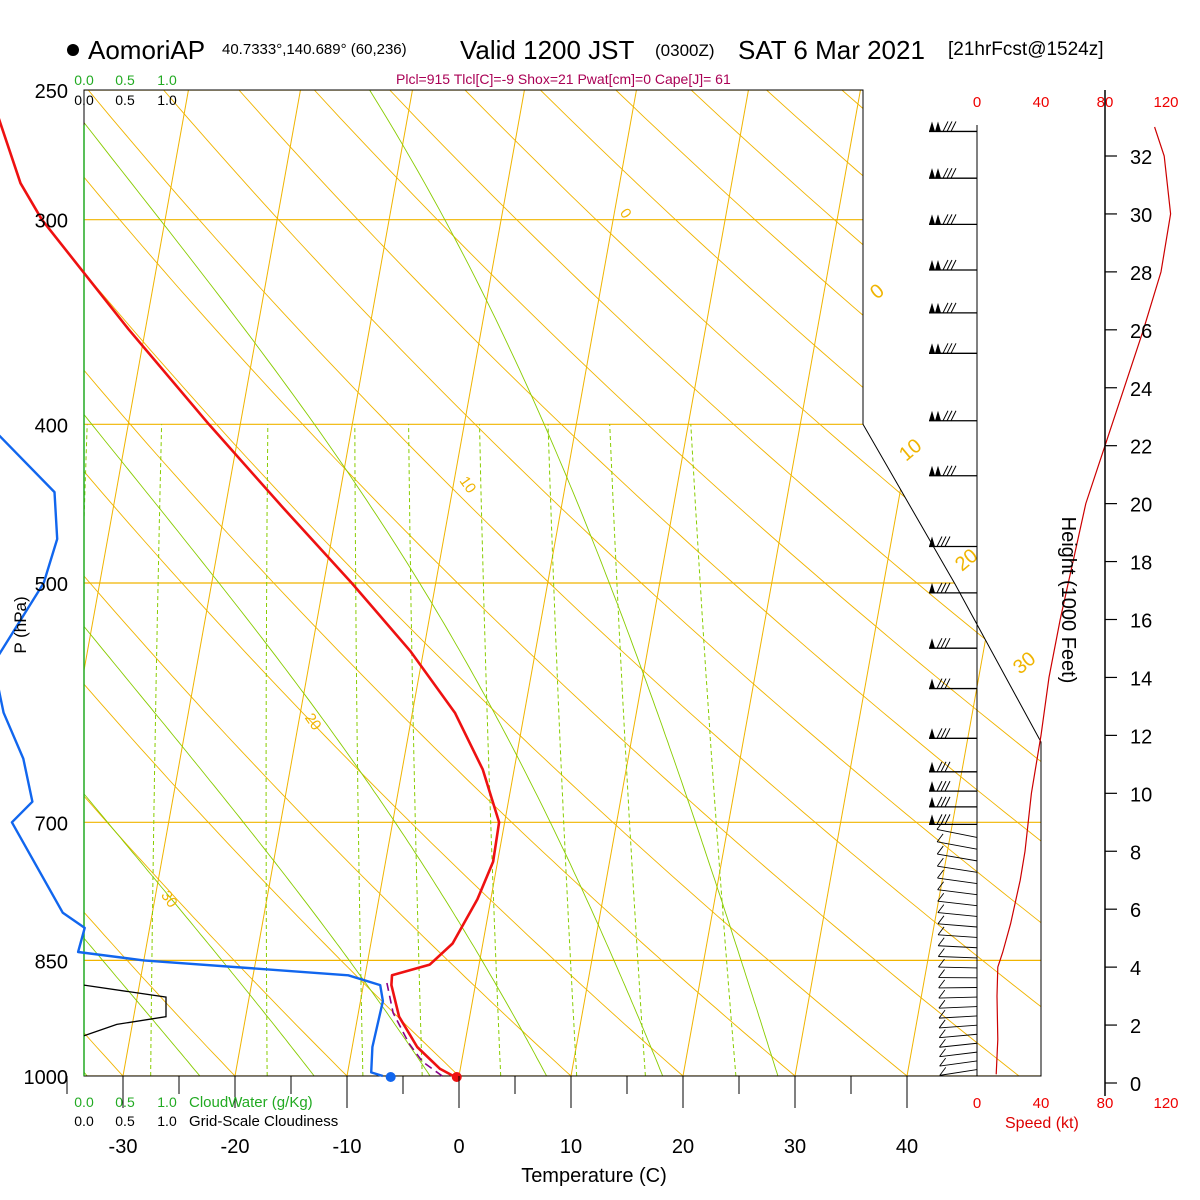 Image resolution: width=1200 pixels, height=1200 pixels. Describe the element at coordinates (427, 1090) in the screenshot. I see `mixing-ratio-label: 3` at that location.